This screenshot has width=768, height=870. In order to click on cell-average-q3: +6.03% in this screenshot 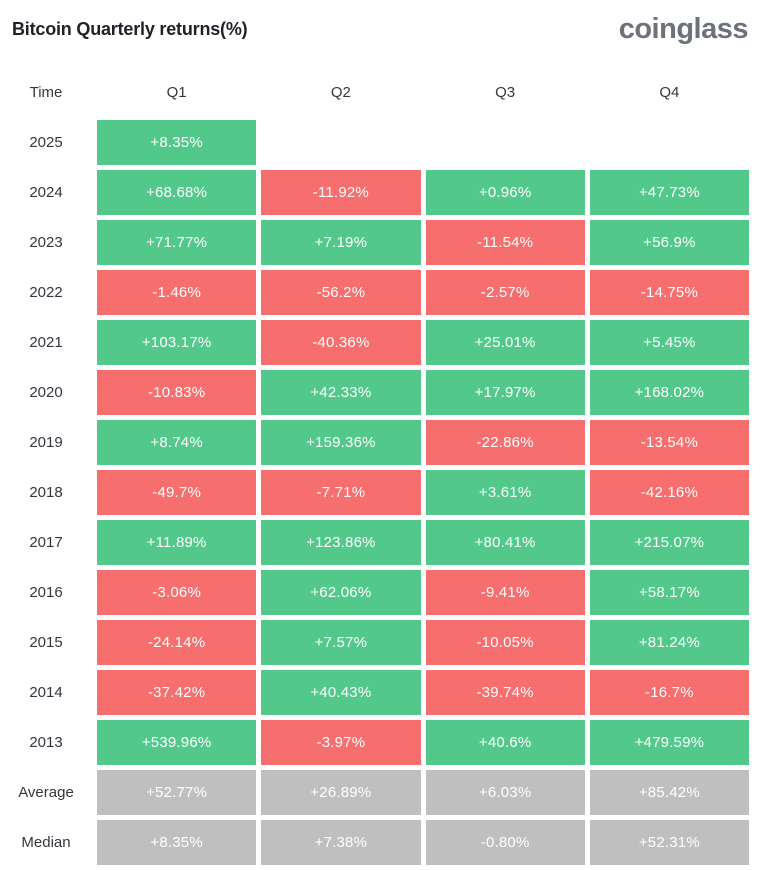, I will do `click(505, 792)`.